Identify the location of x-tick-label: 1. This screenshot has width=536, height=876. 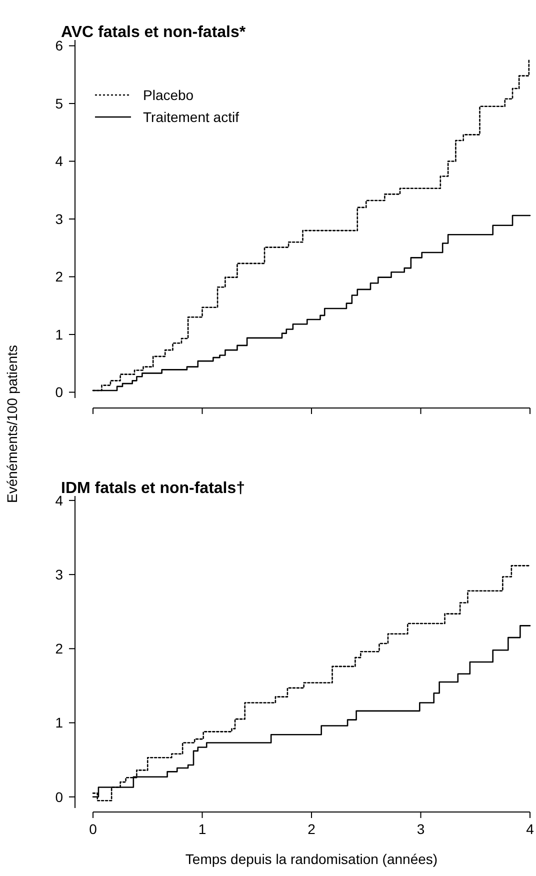
(202, 829).